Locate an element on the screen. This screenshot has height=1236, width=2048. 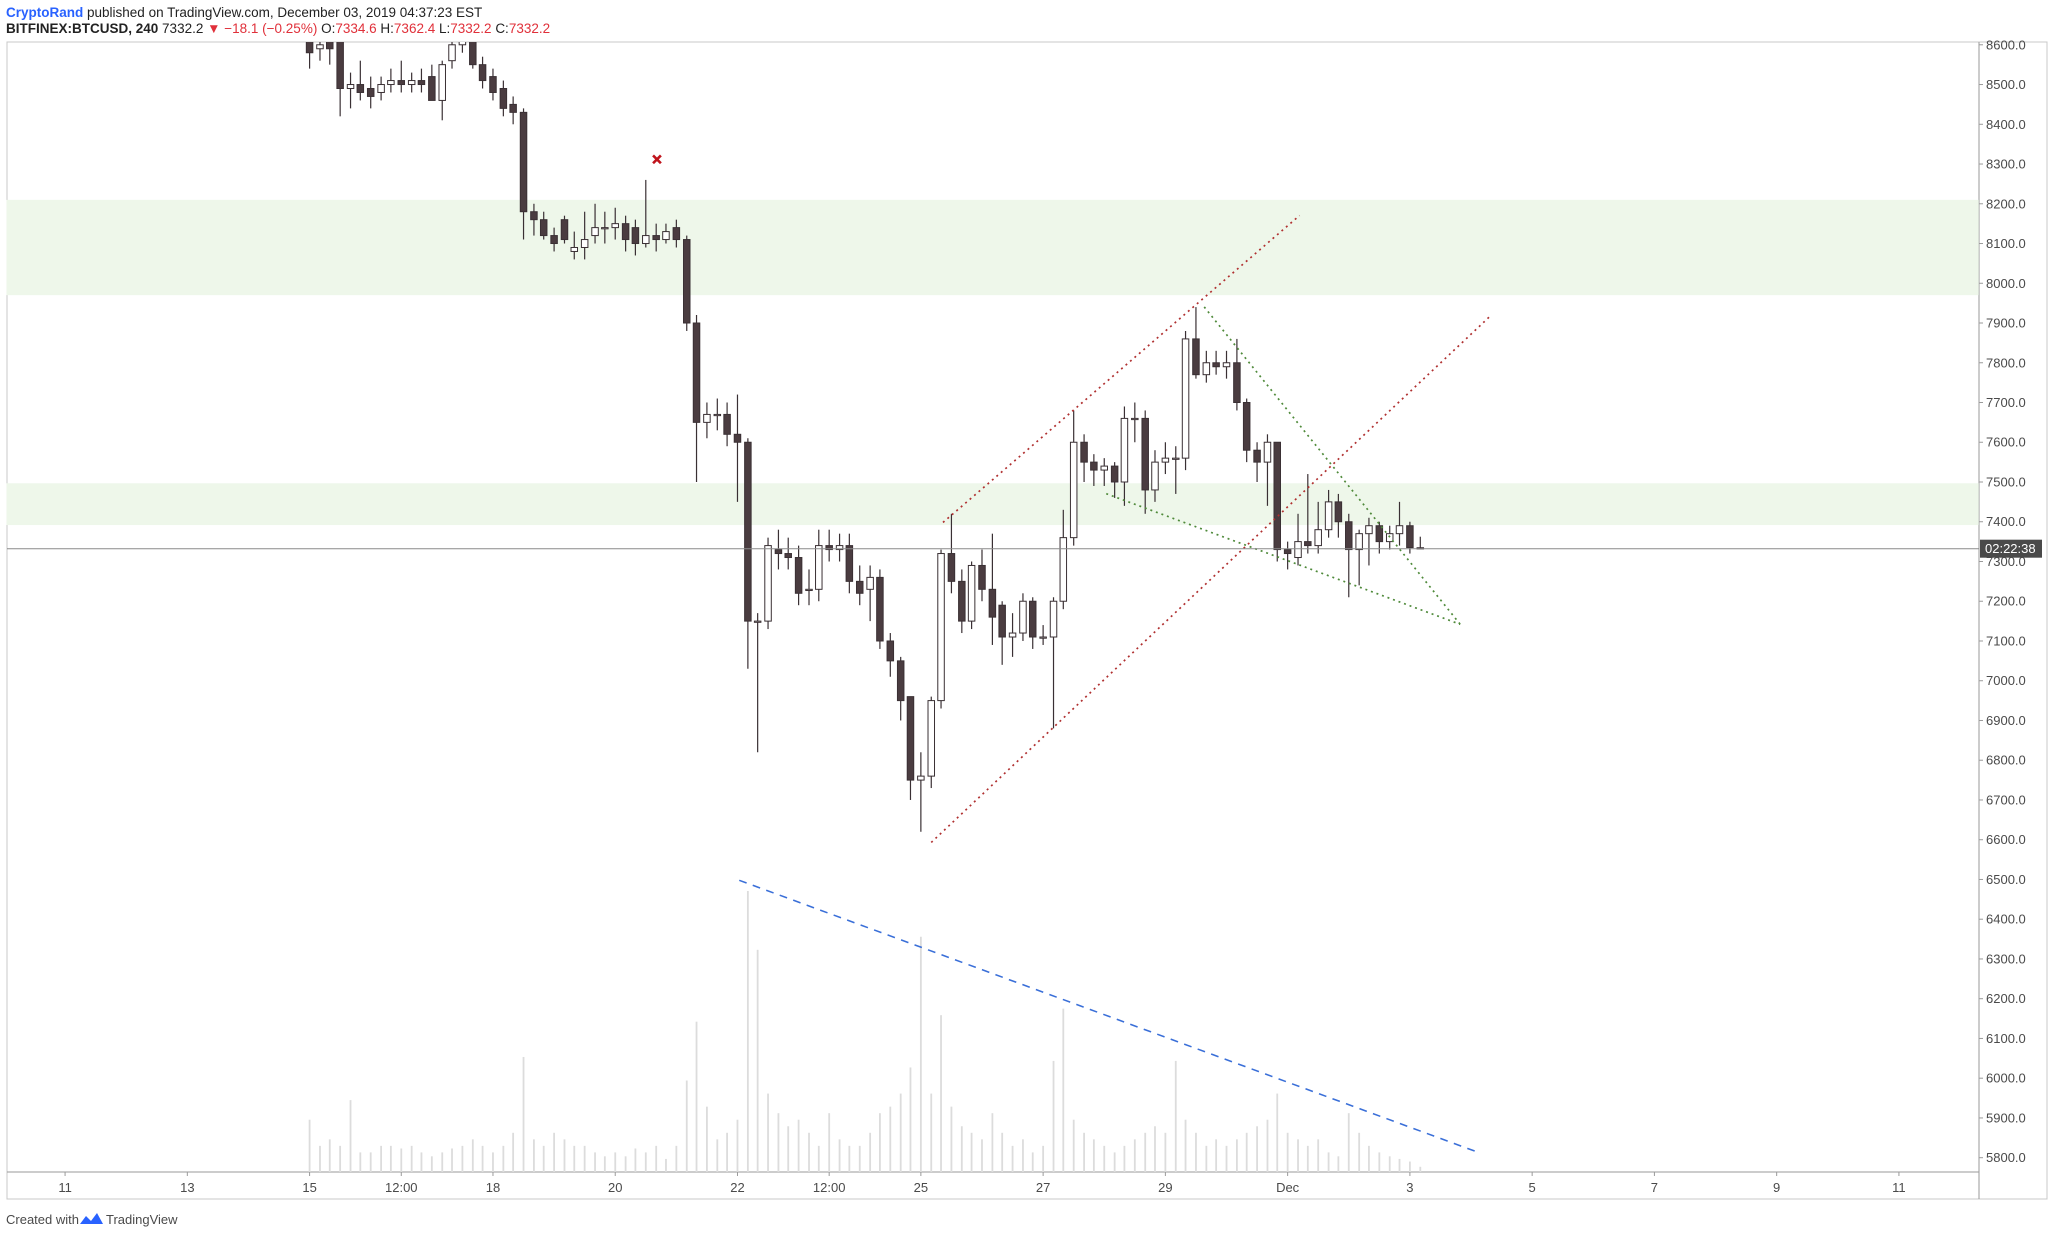
author: CryptoRand is located at coordinates (44, 12).